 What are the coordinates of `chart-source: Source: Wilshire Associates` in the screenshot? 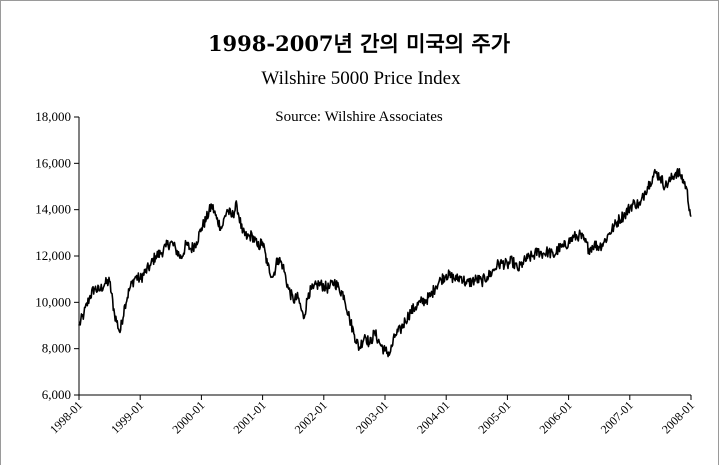 It's located at (359, 117).